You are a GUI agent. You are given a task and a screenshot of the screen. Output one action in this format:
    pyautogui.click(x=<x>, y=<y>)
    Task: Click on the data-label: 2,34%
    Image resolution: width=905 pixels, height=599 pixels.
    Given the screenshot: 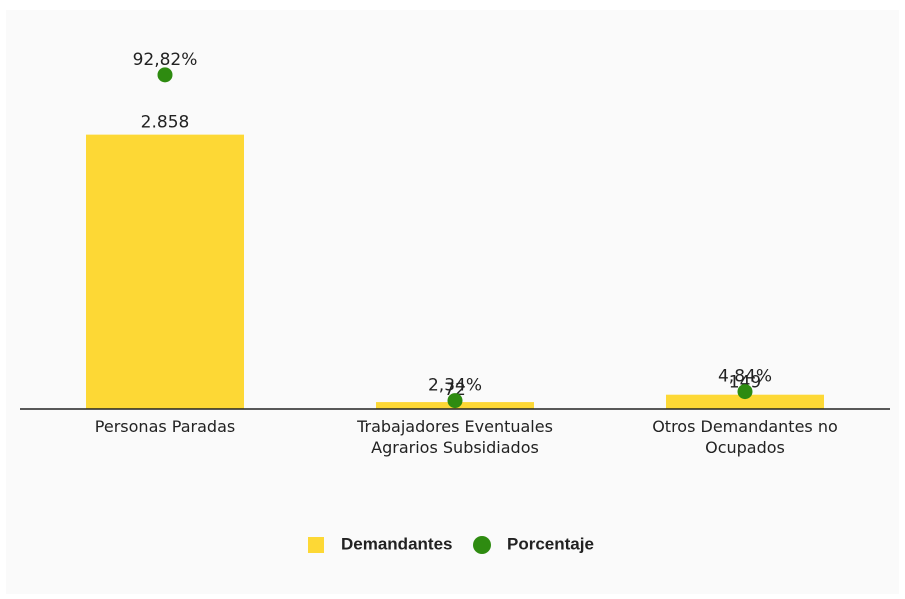 What is the action you would take?
    pyautogui.click(x=455, y=386)
    